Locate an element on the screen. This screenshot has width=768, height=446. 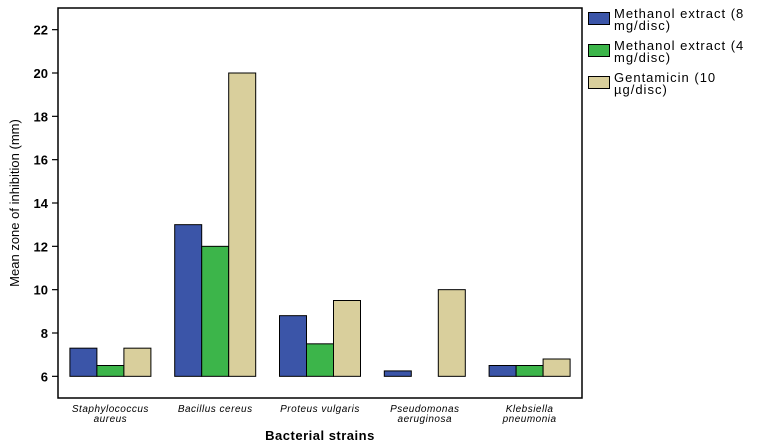
y-tick-label: 14 is located at coordinates (41, 203).